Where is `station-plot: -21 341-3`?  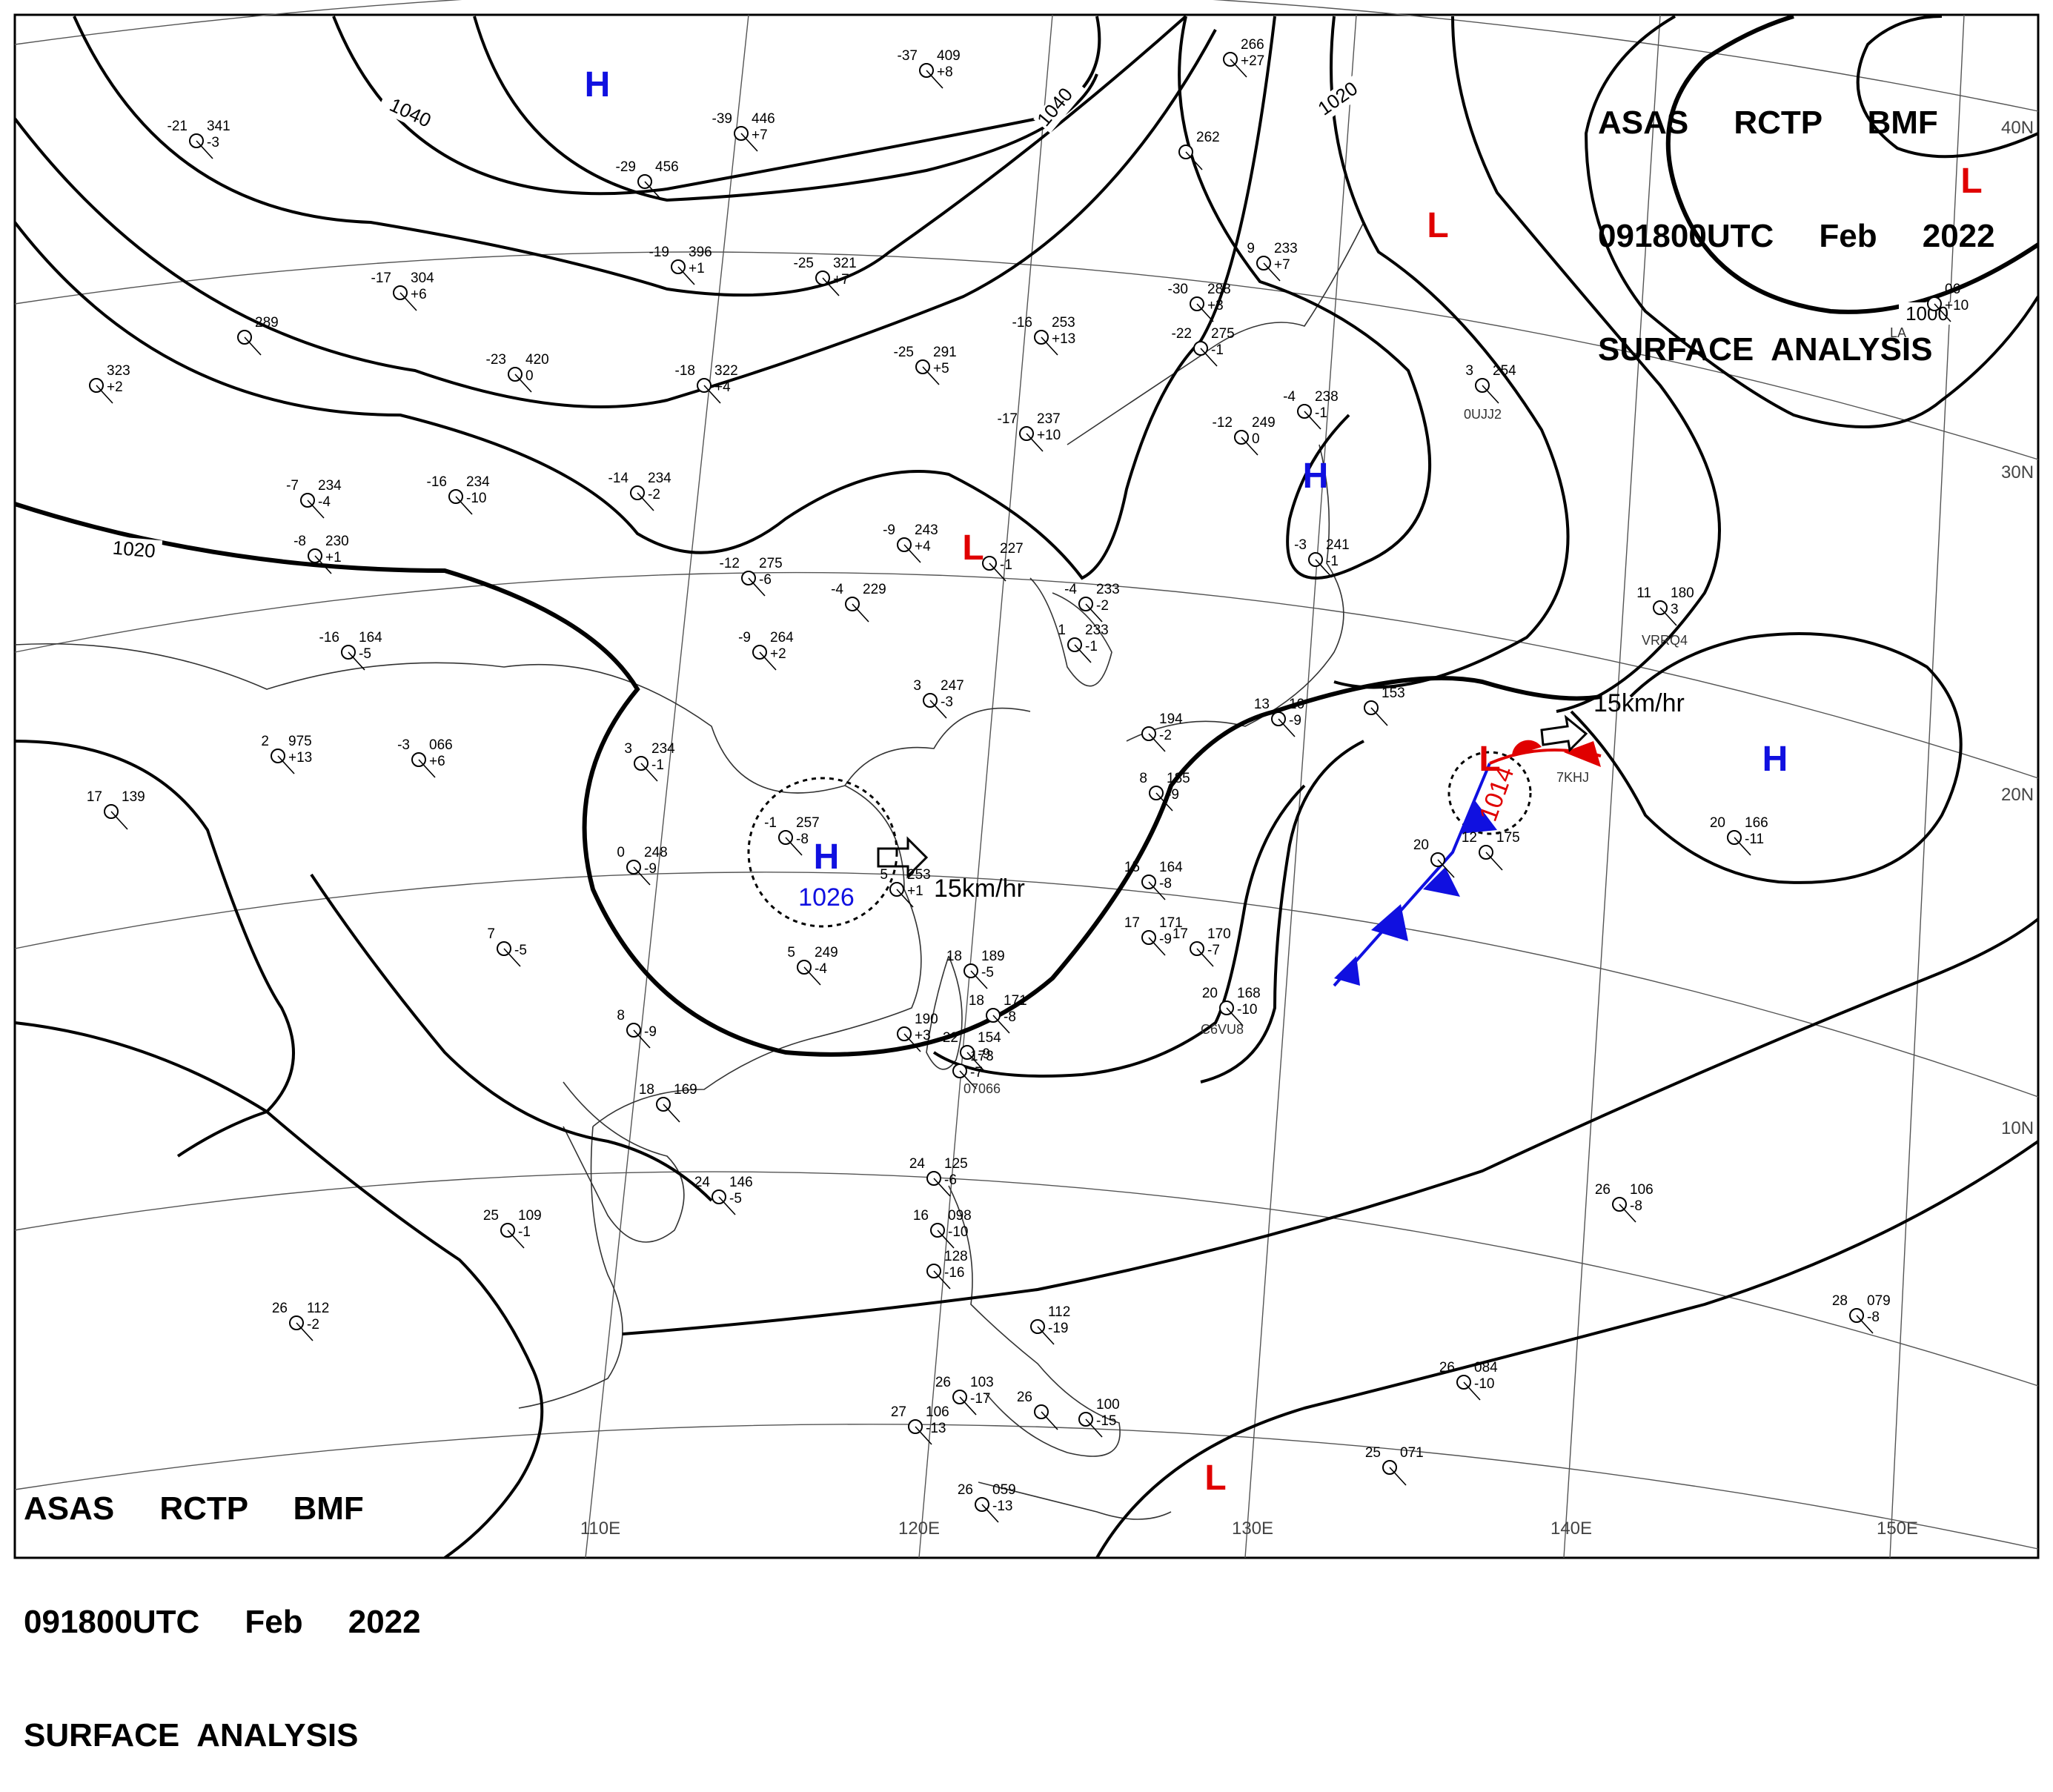
station-plot: -21 341-3 is located at coordinates (199, 139).